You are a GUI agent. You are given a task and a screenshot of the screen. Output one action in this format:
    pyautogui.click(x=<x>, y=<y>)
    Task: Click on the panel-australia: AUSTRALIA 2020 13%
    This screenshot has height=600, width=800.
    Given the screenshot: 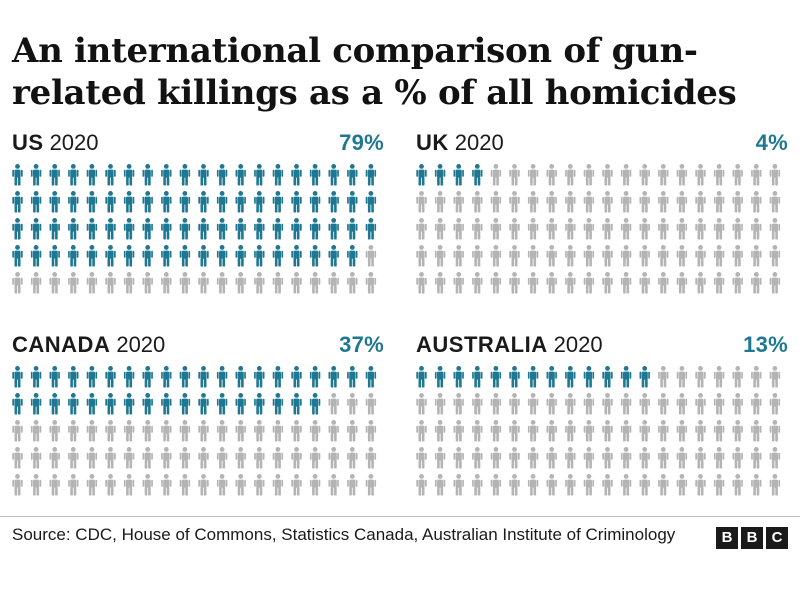 What is the action you would take?
    pyautogui.click(x=602, y=415)
    